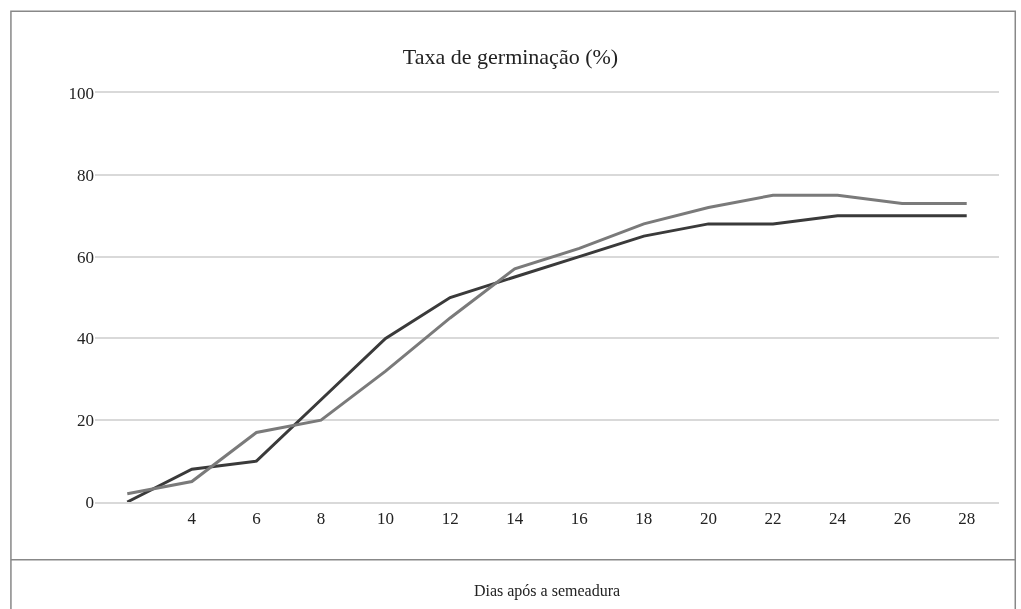 Image resolution: width=1021 pixels, height=609 pixels. Describe the element at coordinates (902, 519) in the screenshot. I see `x-tick-label: 26` at that location.